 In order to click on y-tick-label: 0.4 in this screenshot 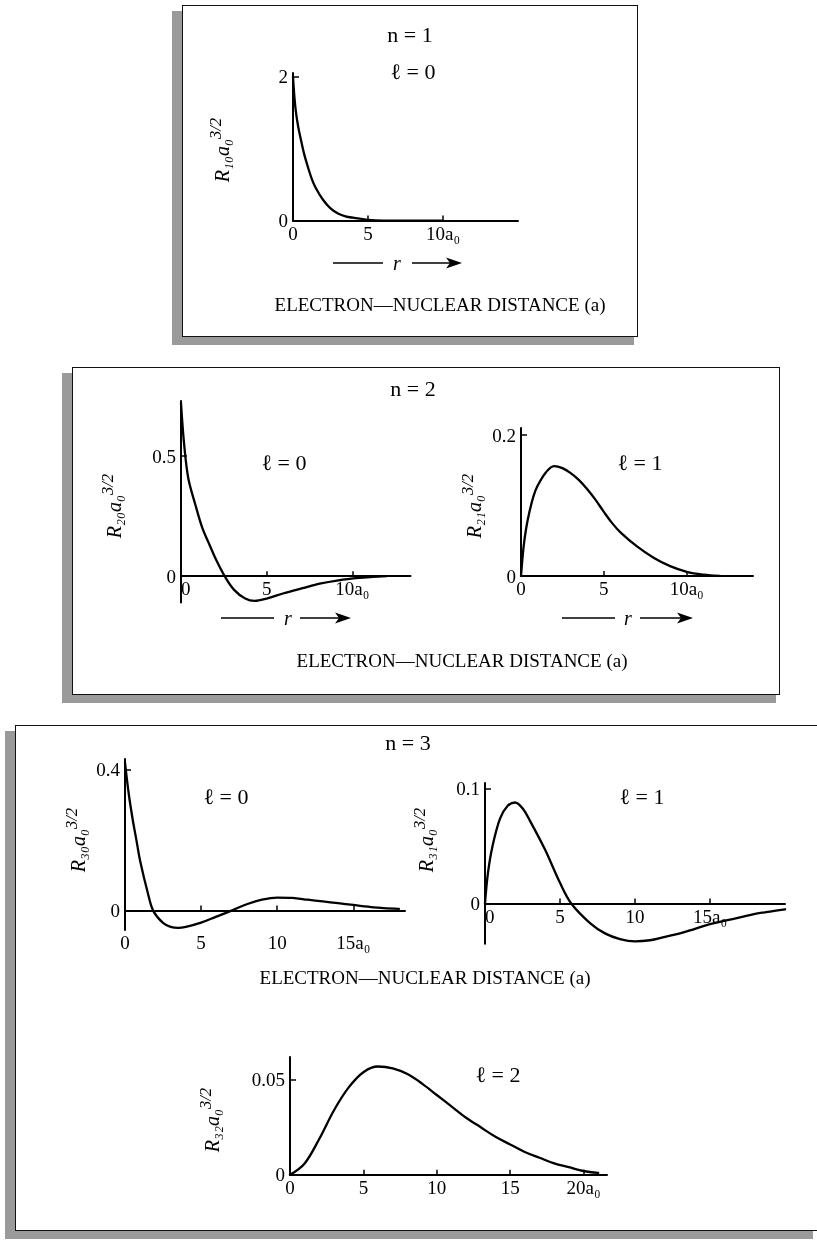, I will do `click(108, 770)`.